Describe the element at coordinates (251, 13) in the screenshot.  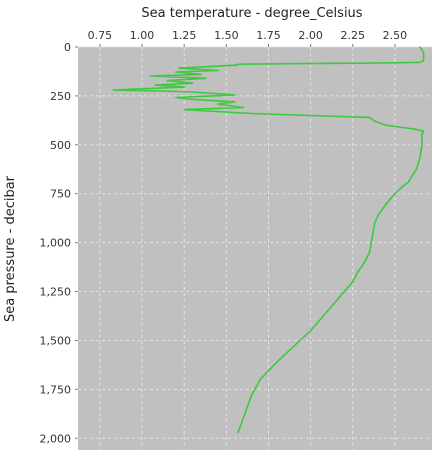
I see `x-axis-title: Sea temperature - degree_Celsius` at that location.